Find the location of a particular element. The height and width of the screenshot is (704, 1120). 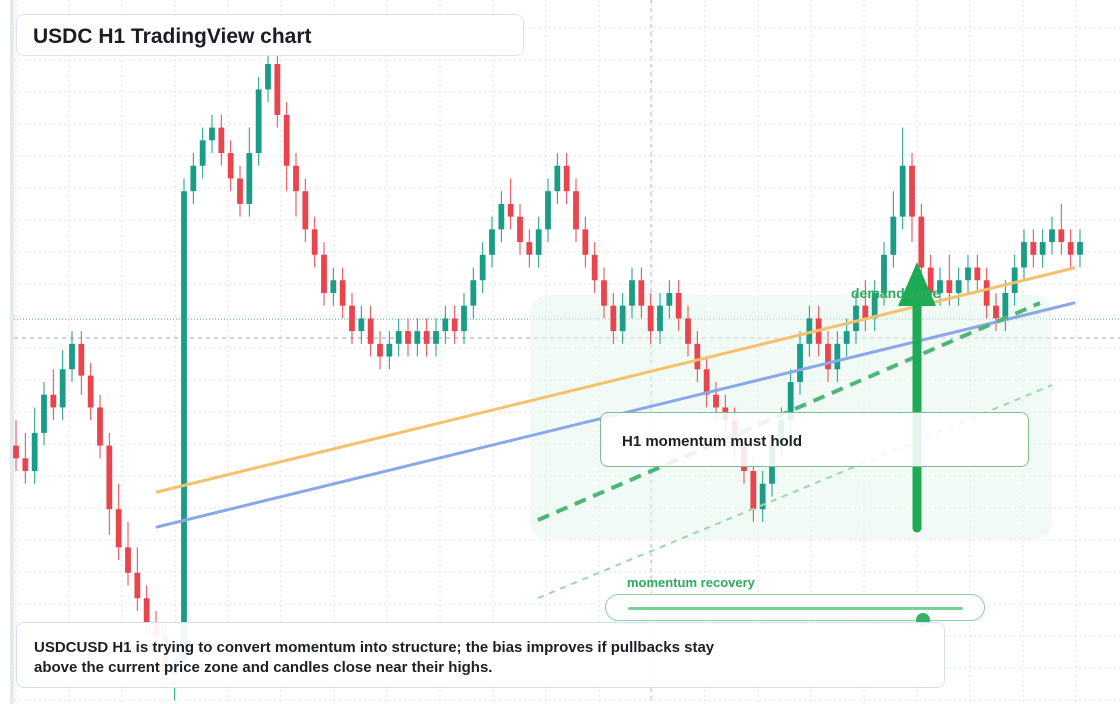

slider-track is located at coordinates (795, 617).